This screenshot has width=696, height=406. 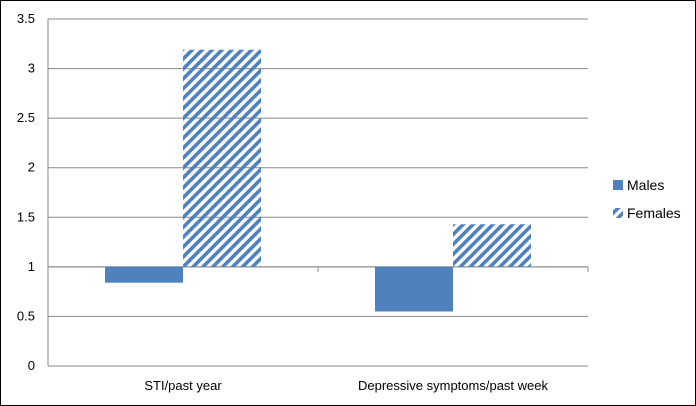 I want to click on legend-swatch-females, so click(x=618, y=213).